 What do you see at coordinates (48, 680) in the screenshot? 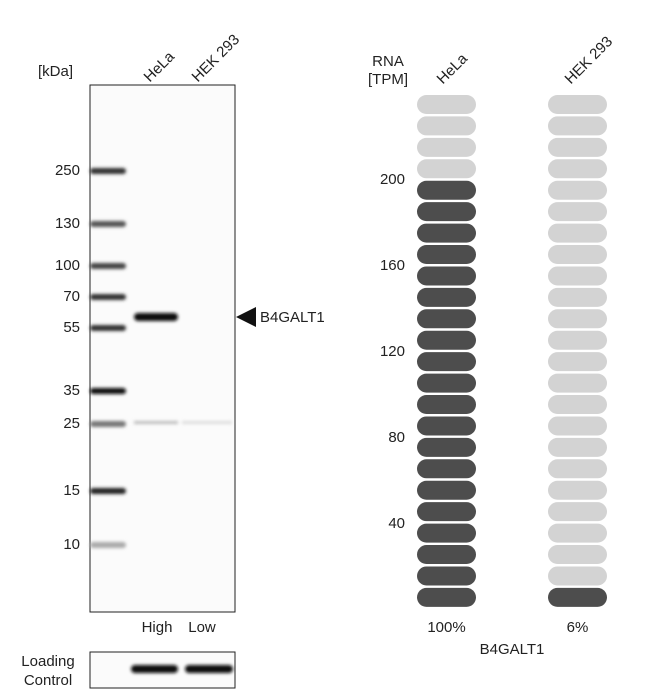
I see `loading-label: Control` at bounding box center [48, 680].